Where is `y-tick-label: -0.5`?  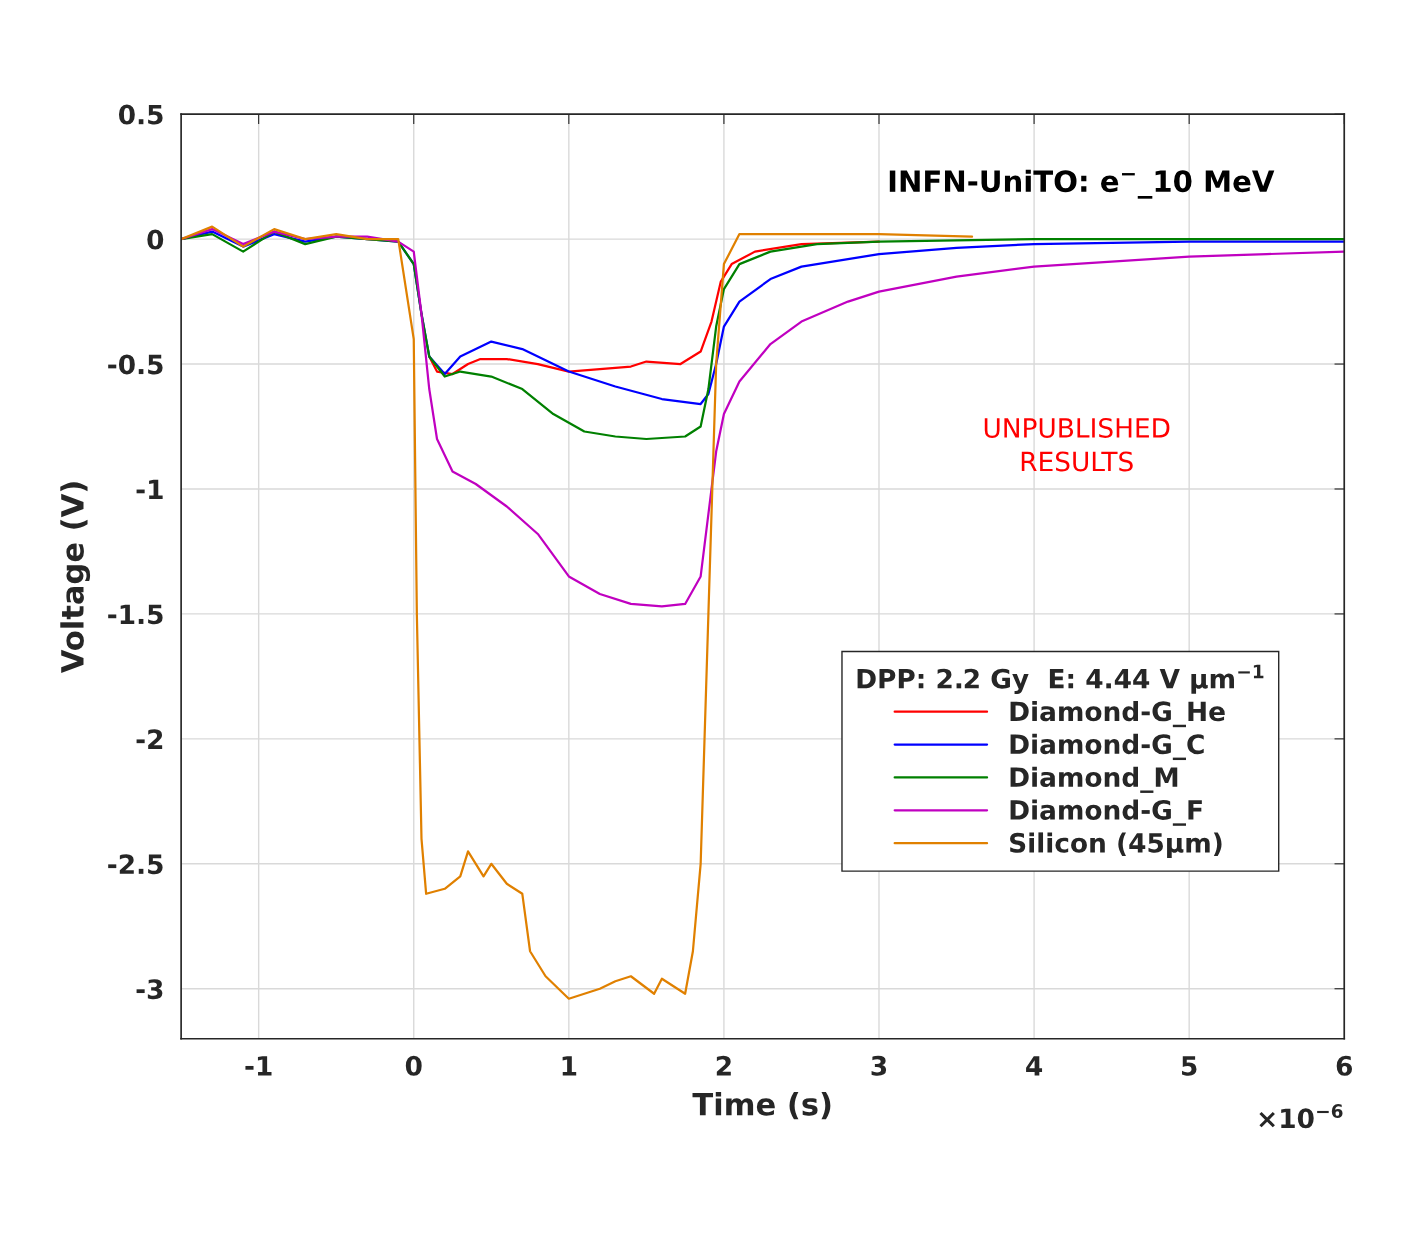 y-tick-label: -0.5 is located at coordinates (135, 364).